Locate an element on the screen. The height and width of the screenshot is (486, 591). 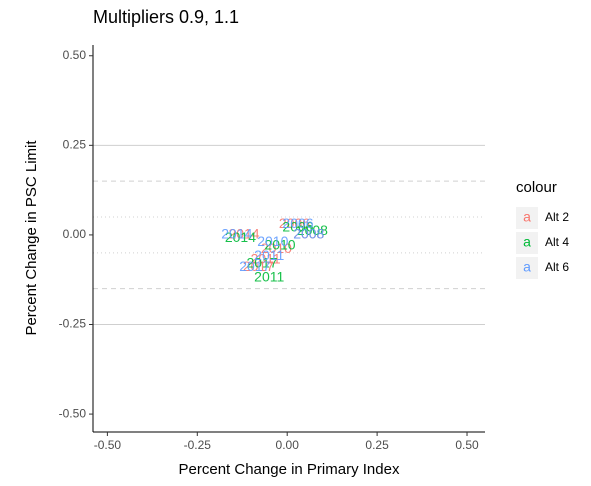
y-tick-label: -0.50 is located at coordinates (73, 413).